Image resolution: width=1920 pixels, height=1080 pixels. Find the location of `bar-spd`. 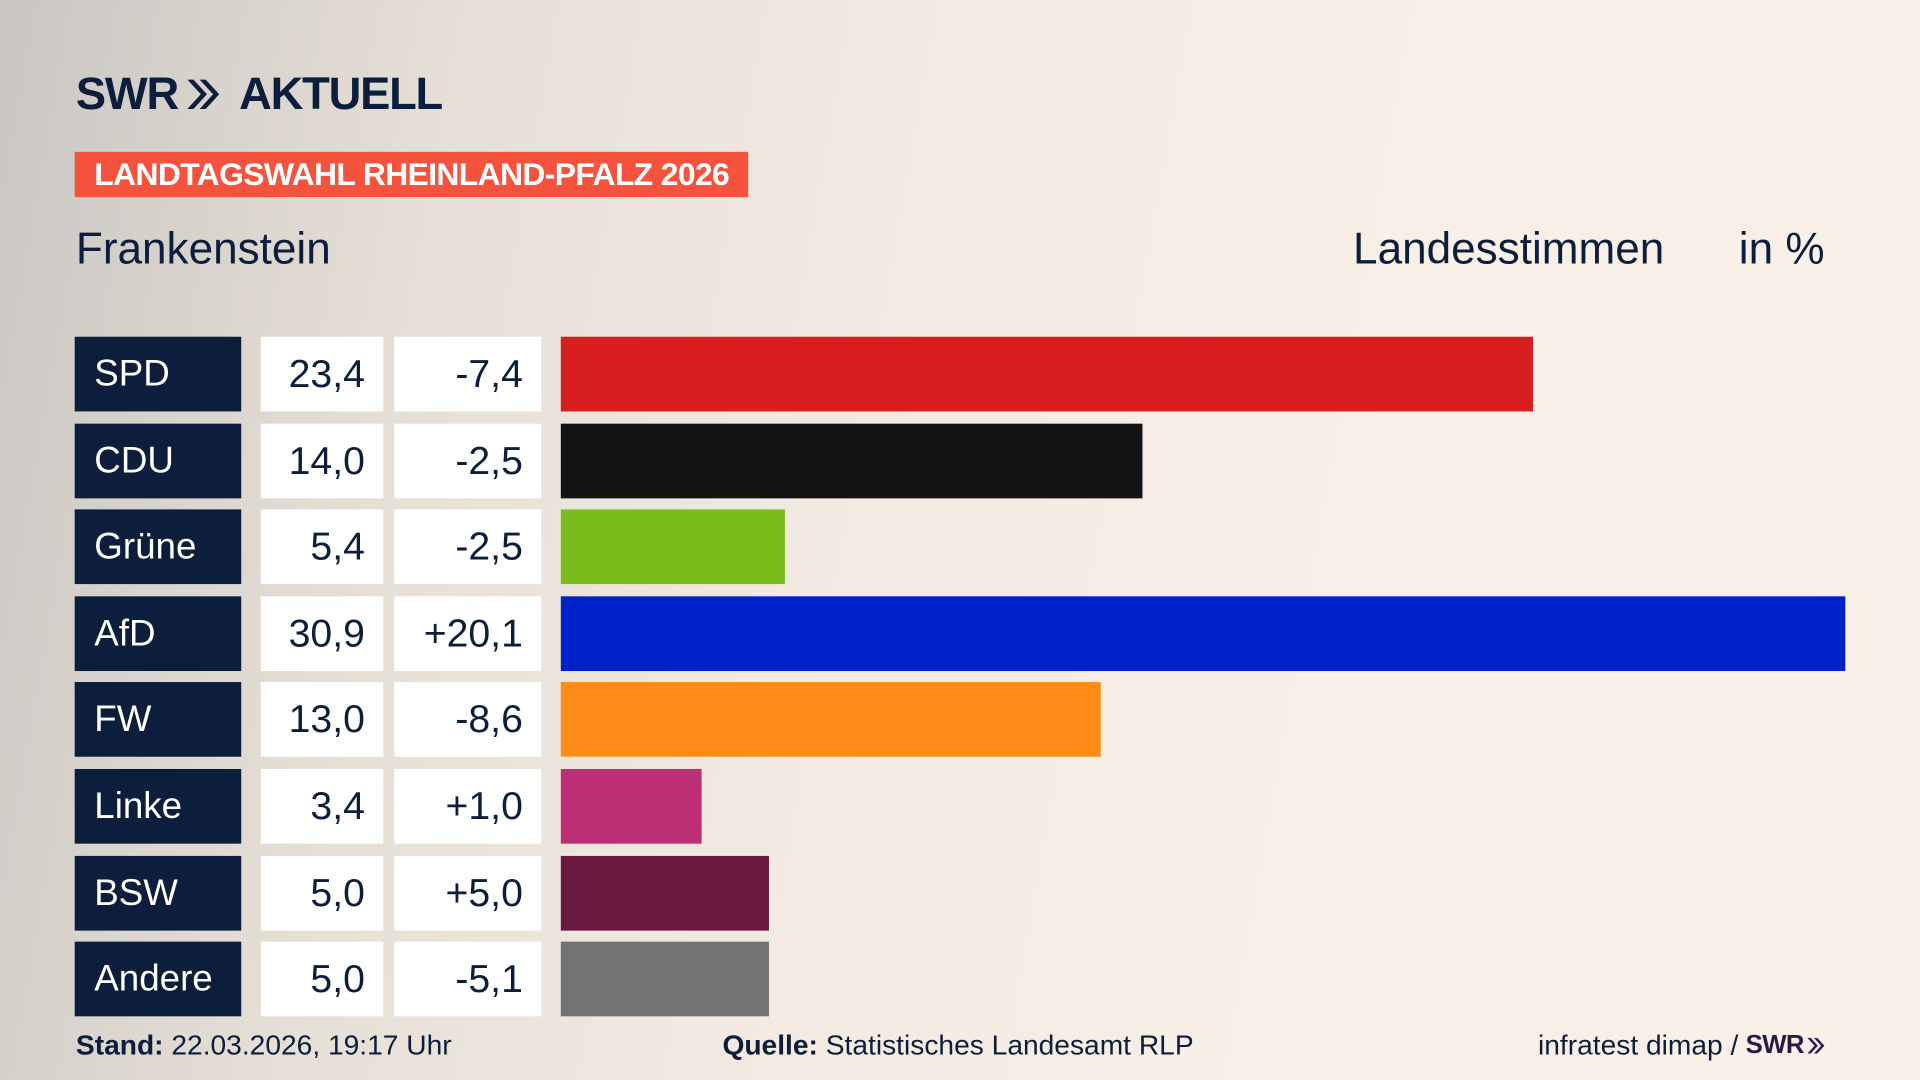

bar-spd is located at coordinates (1047, 374).